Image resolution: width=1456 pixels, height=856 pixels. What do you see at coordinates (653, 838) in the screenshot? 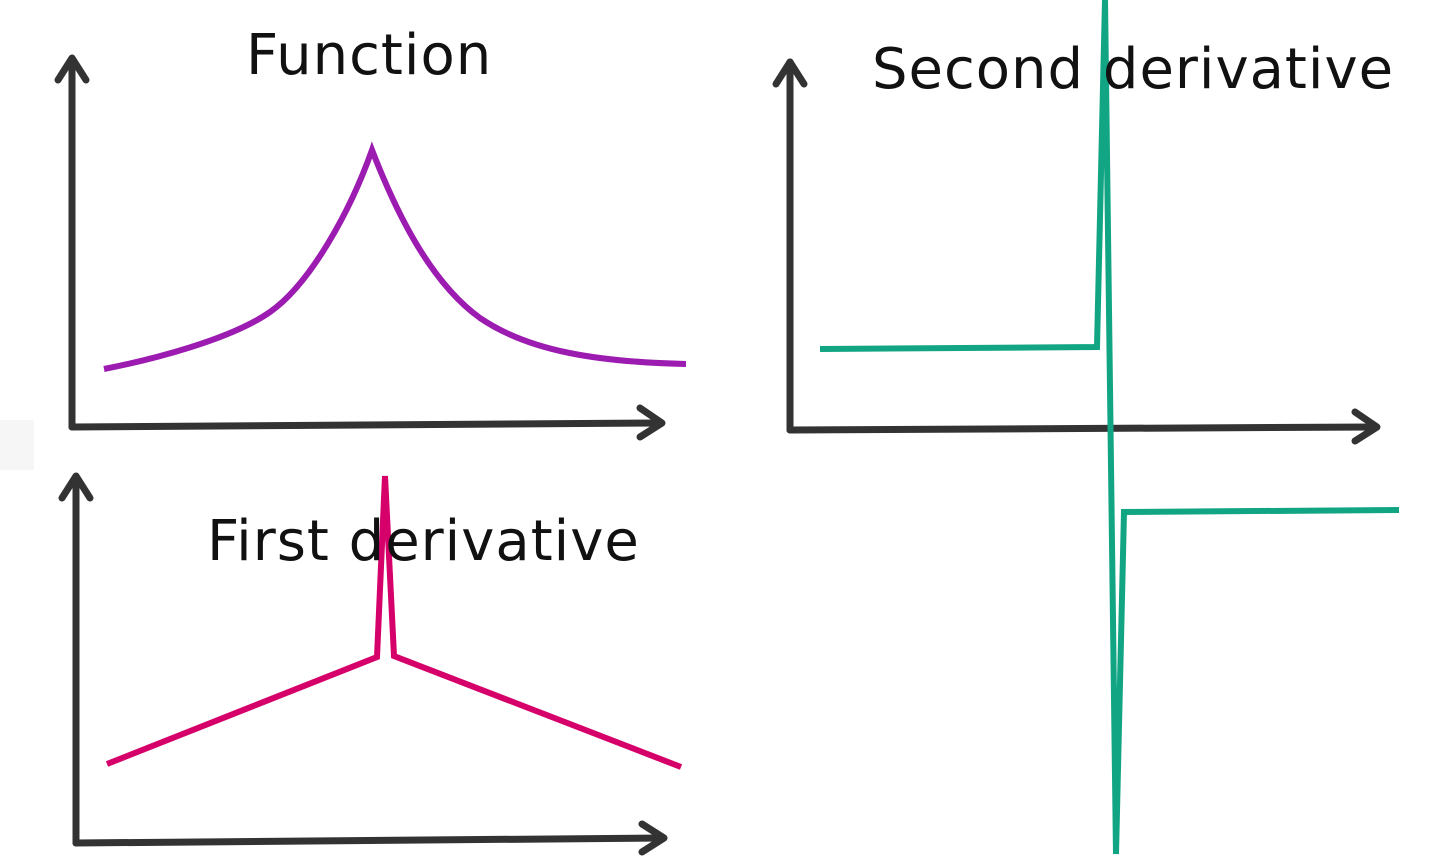
I see `first-derivative-x-axis-arrowhead` at bounding box center [653, 838].